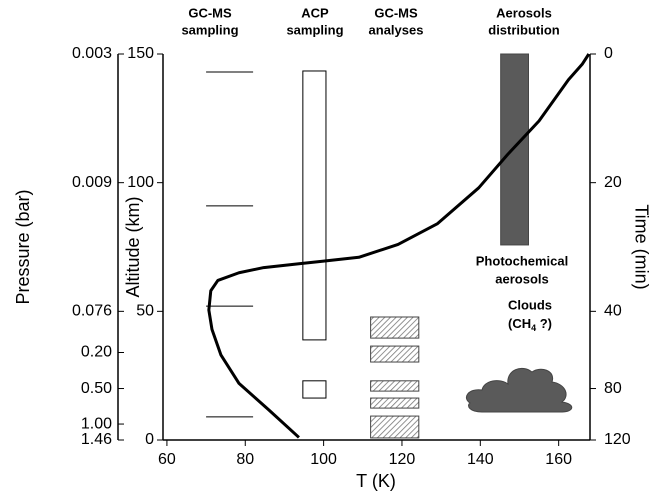 The width and height of the screenshot is (656, 497). I want to click on annotation: (CH4 ?), so click(530, 324).